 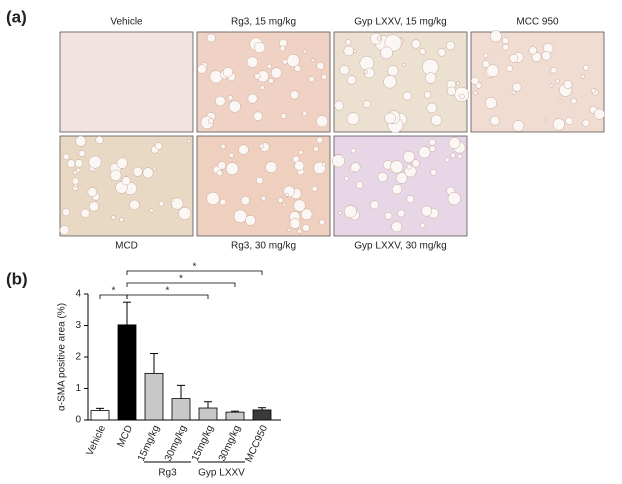 I want to click on histology-image, so click(x=537, y=82).